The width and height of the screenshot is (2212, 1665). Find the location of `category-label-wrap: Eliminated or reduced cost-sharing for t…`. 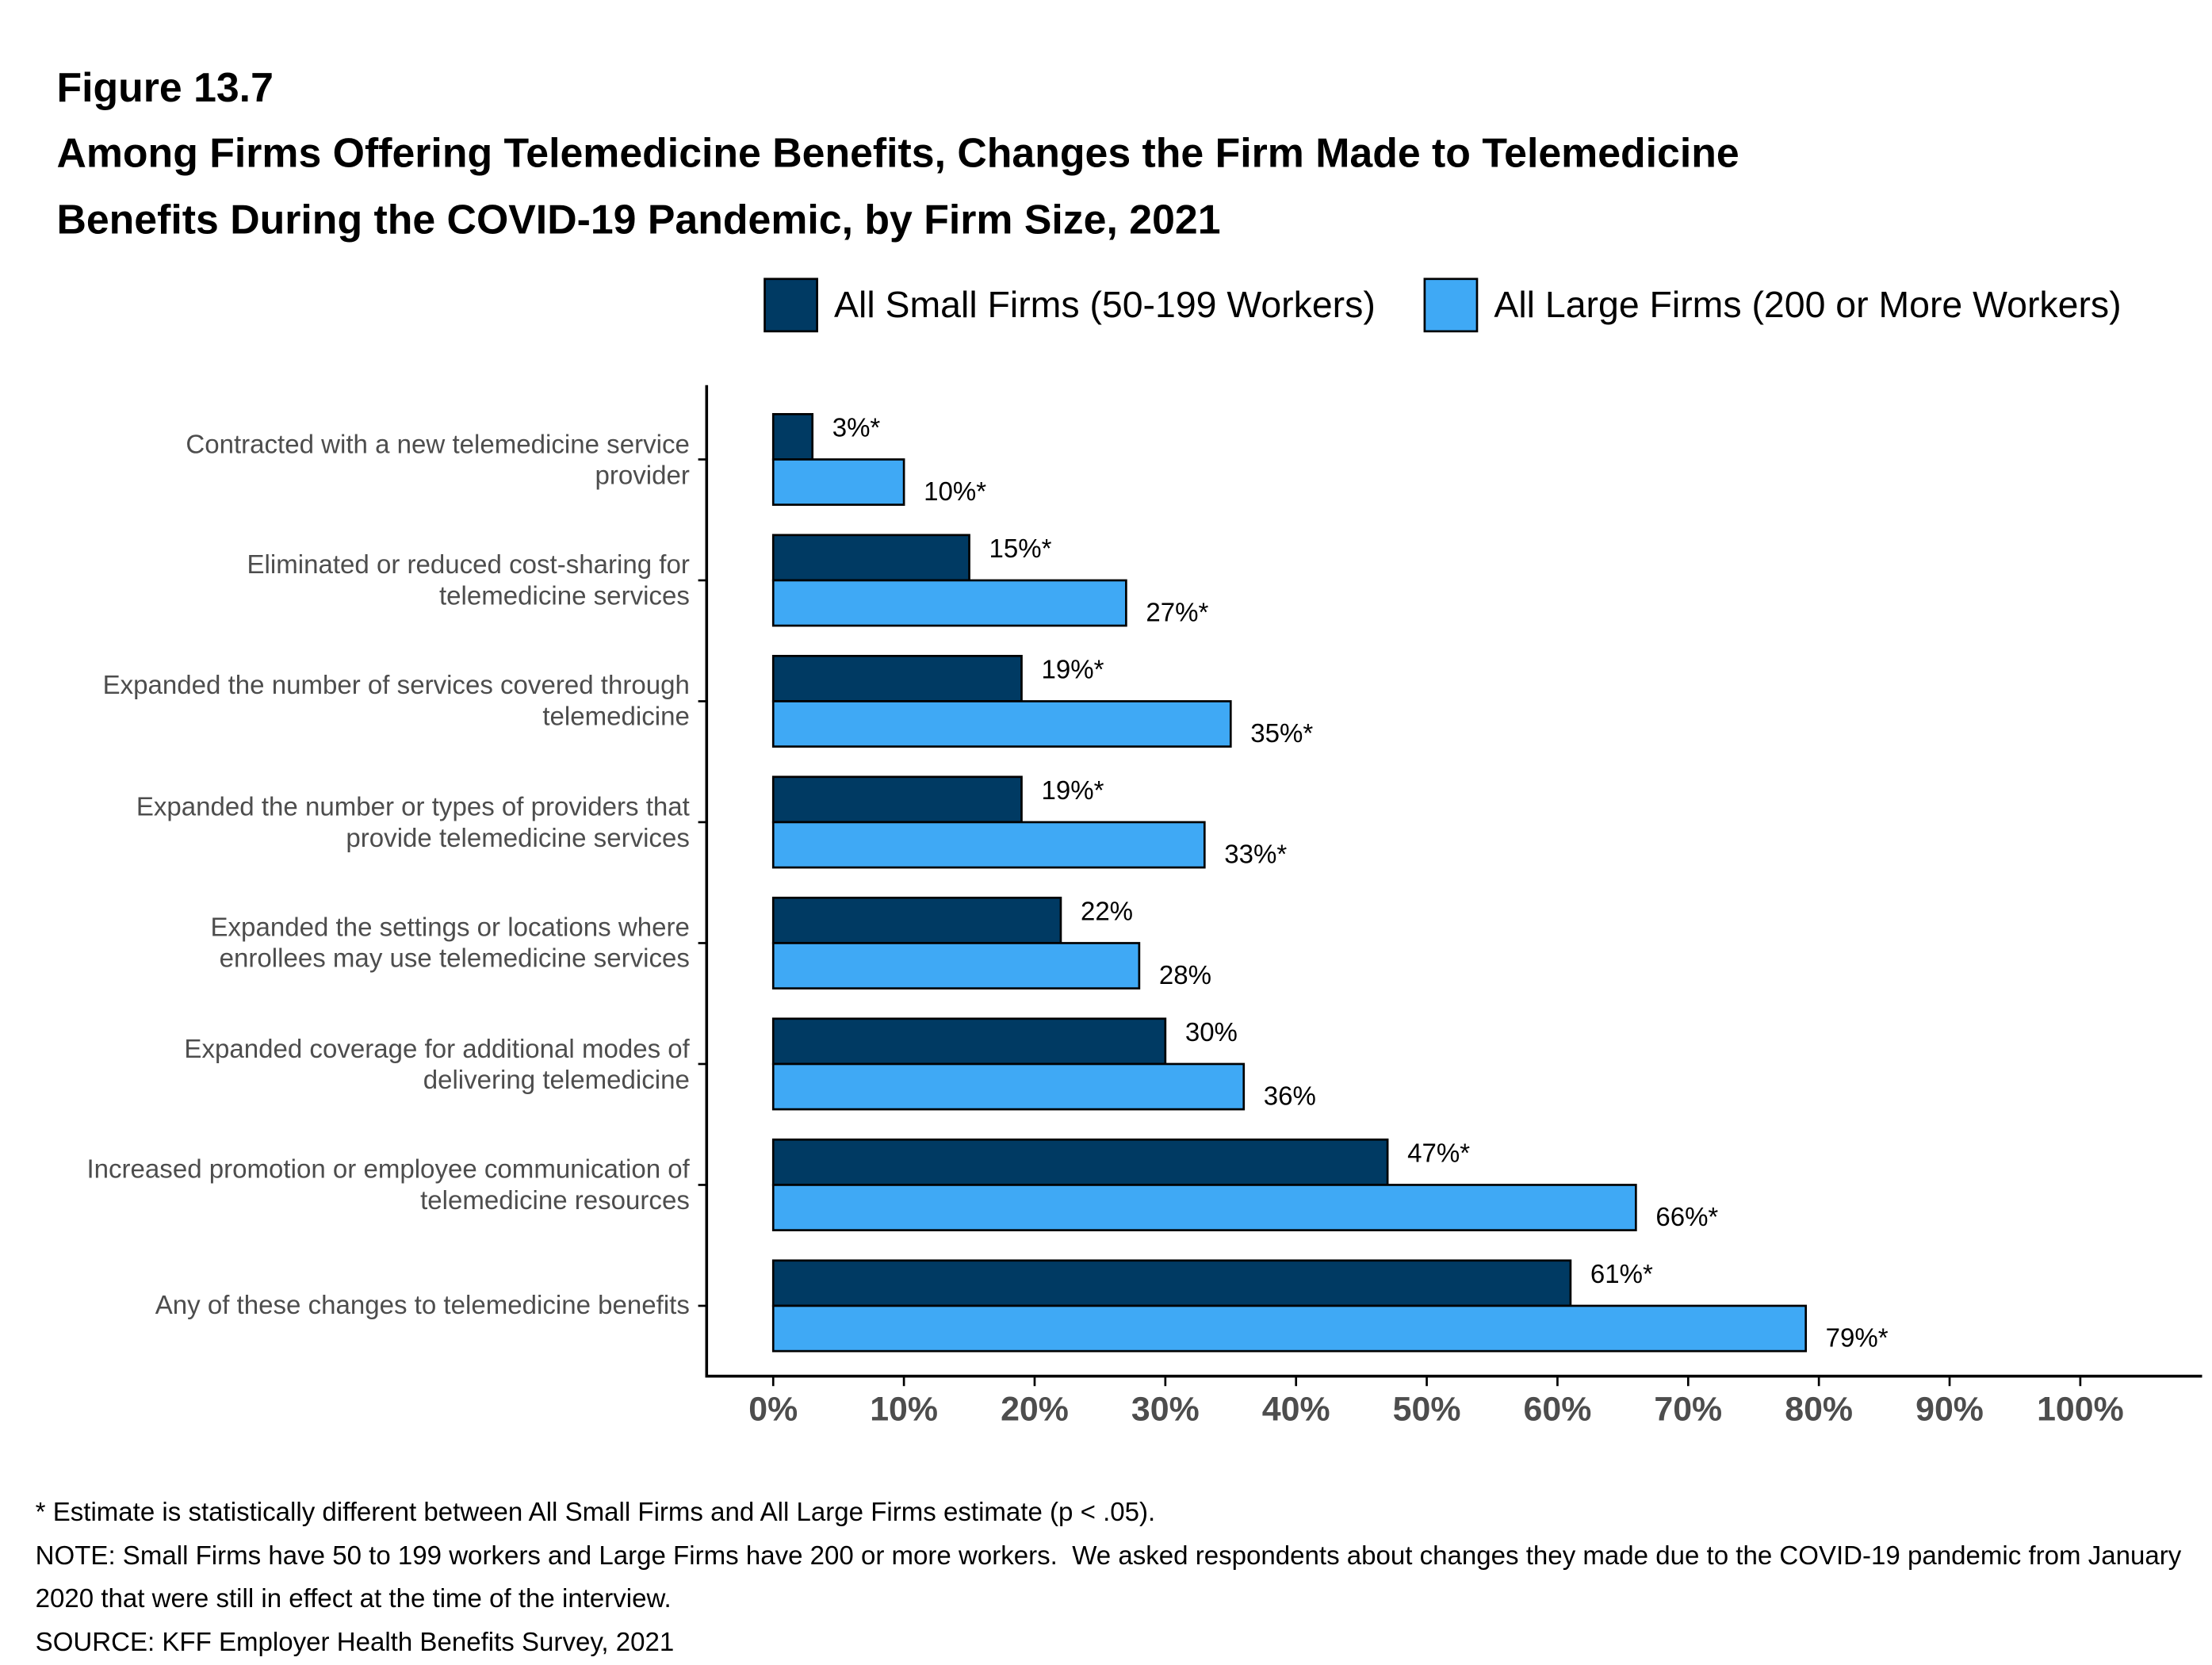

category-label-wrap: Eliminated or reduced cost-sharing for t… is located at coordinates (345, 580).